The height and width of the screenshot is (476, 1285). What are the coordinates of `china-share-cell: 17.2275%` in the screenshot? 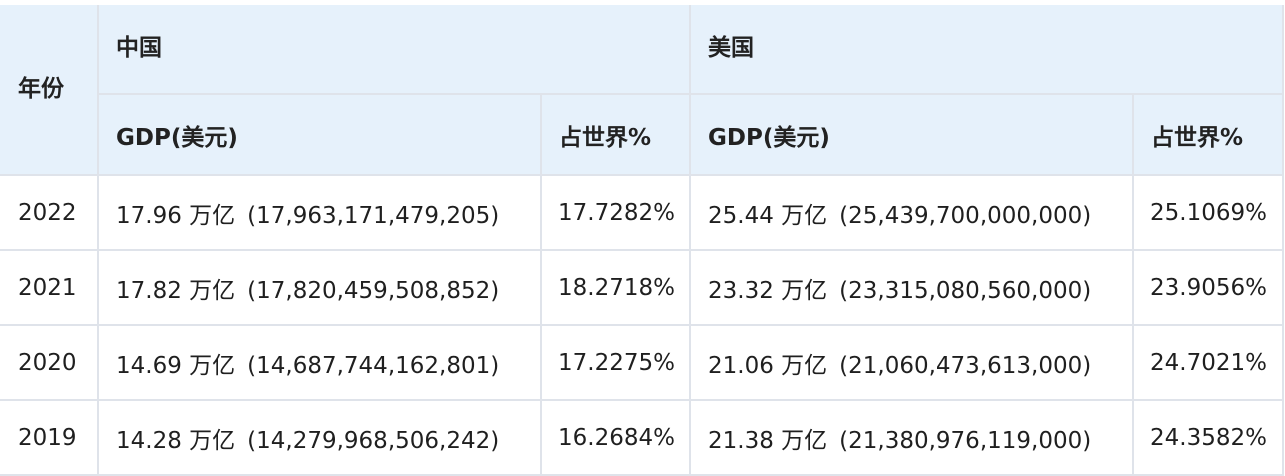 It's located at (615, 362).